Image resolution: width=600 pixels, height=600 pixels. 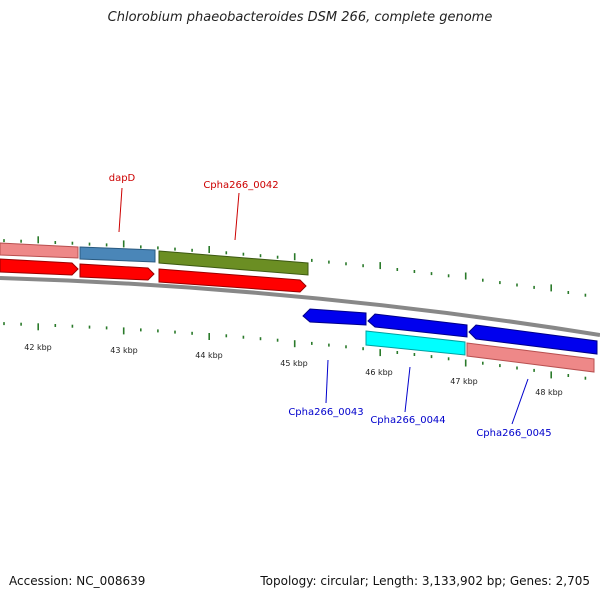 I want to click on gene-label-cpha266-0044: Cpha266_0044, so click(x=407, y=420).